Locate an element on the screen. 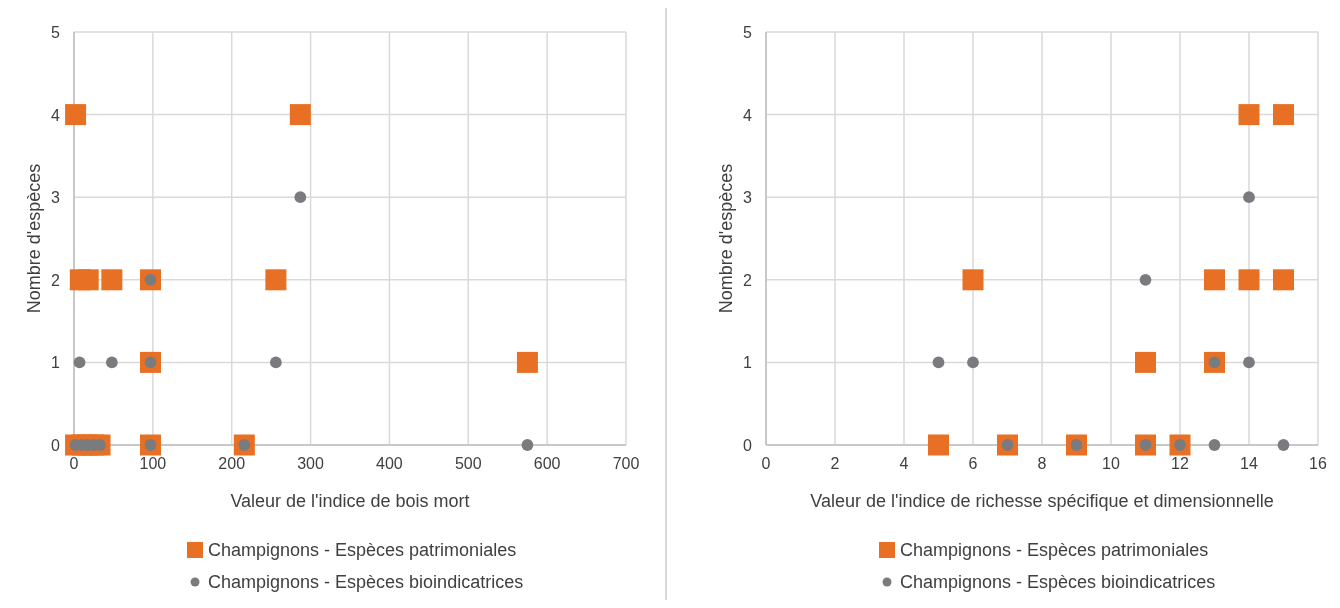 The image size is (1340, 608). x-tick-label: 300 is located at coordinates (311, 463).